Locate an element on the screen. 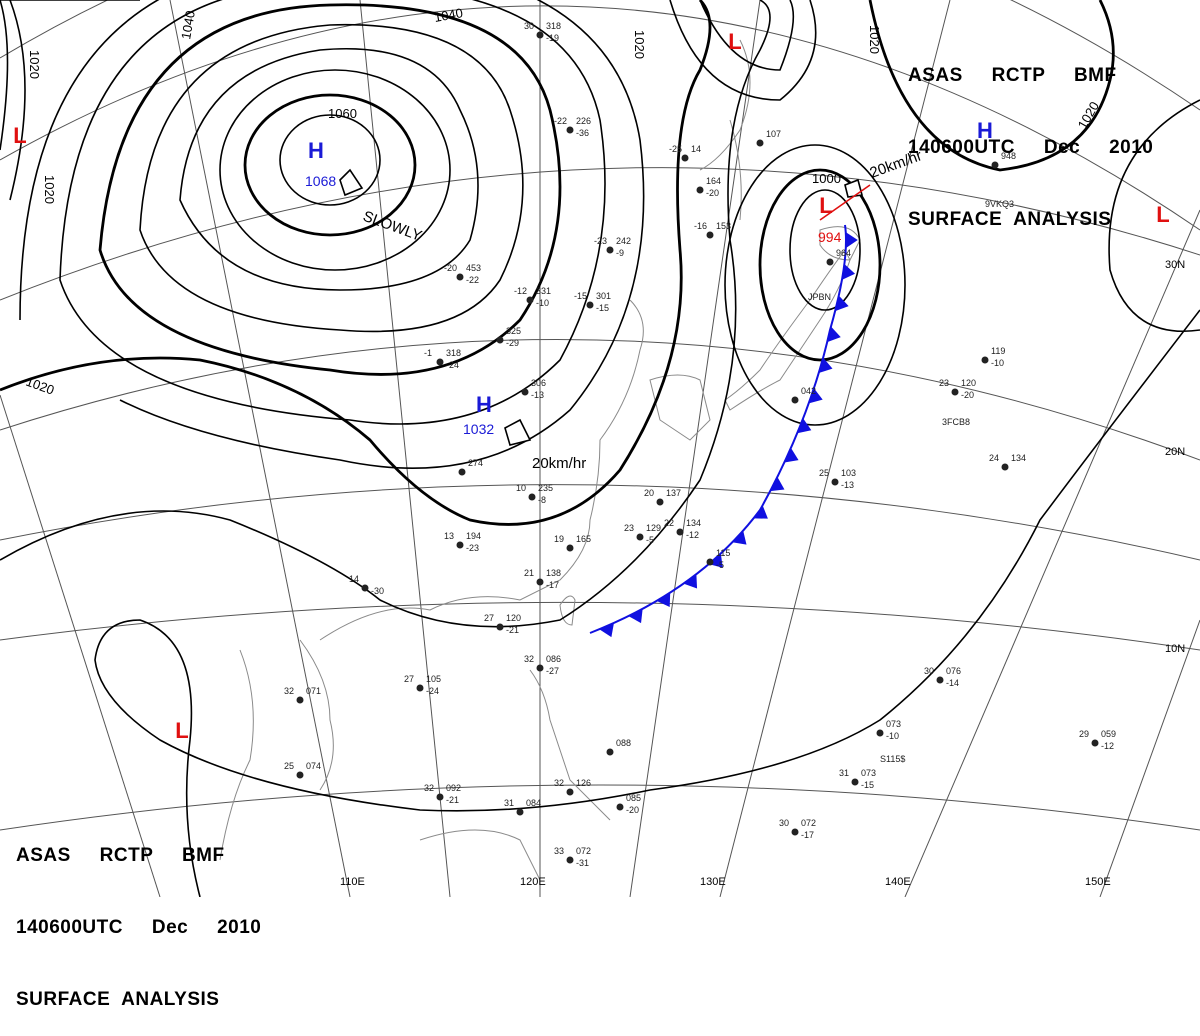  station-temperature: 33 is located at coordinates (559, 851).